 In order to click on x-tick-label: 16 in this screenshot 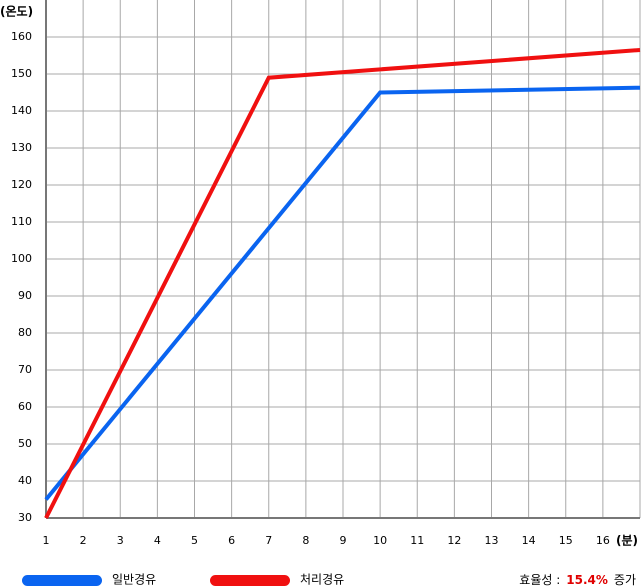, I will do `click(603, 540)`.